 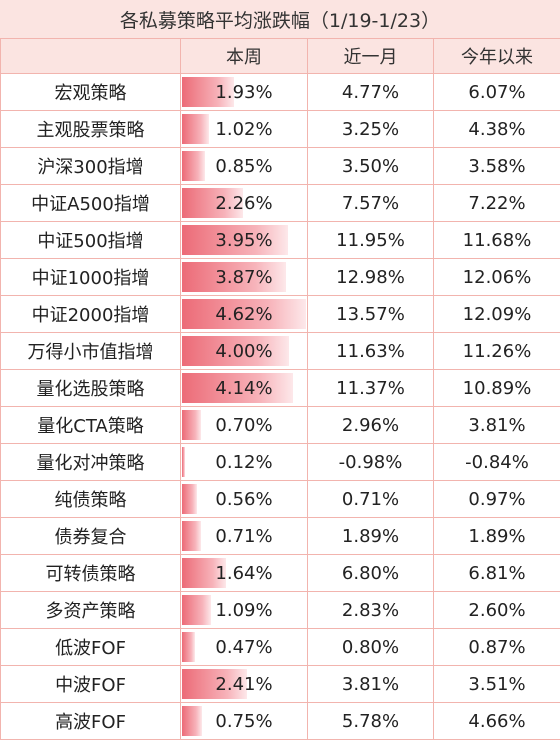 I want to click on month-return-cell: 5.78%, so click(x=370, y=721).